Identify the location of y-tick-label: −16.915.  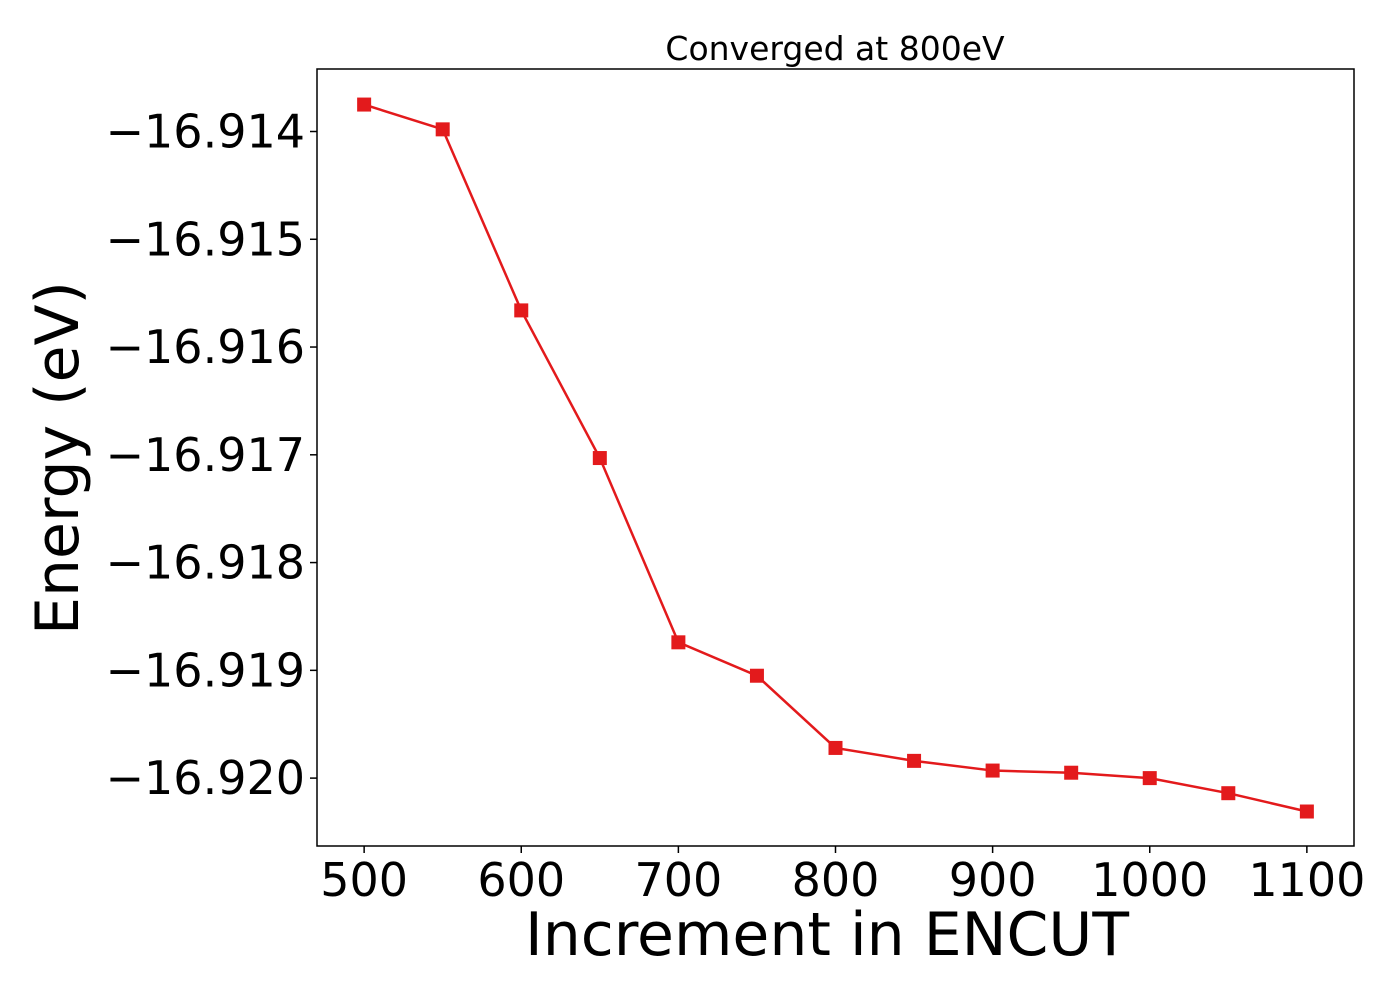
(206, 239).